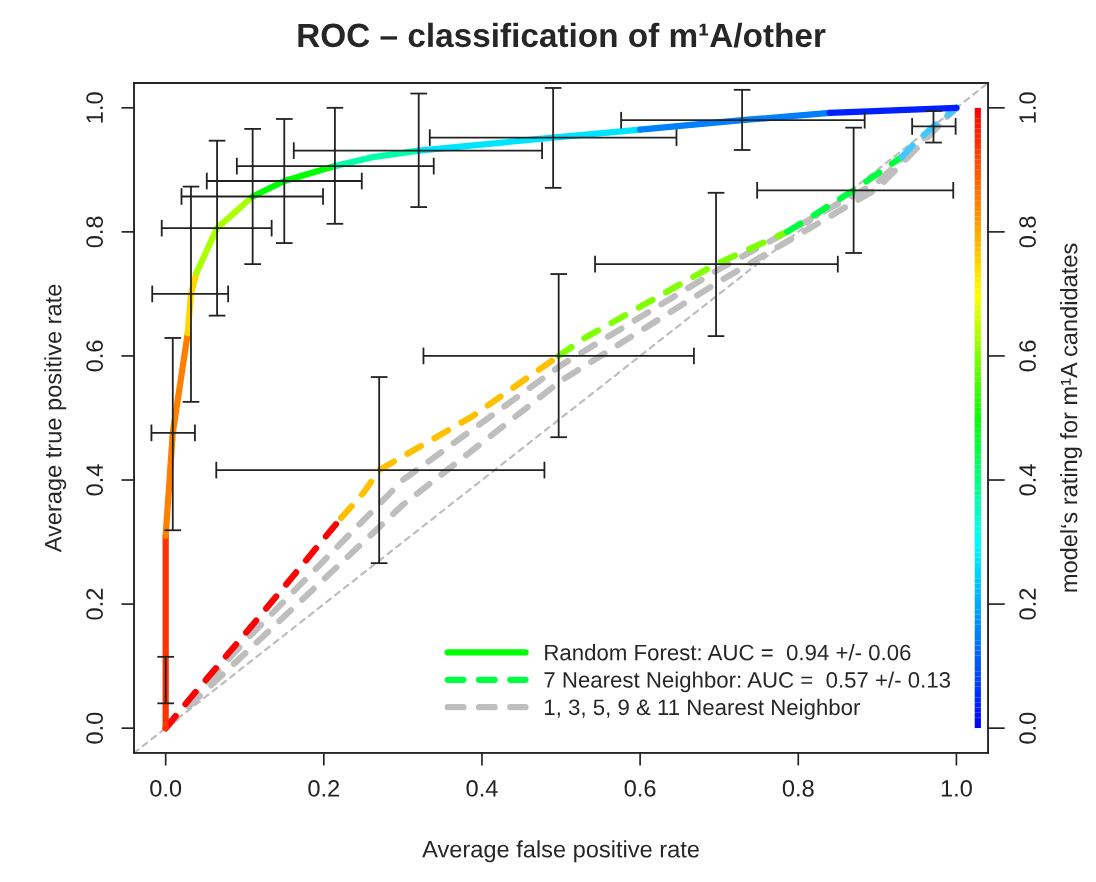 This screenshot has height=882, width=1096. Describe the element at coordinates (1027, 604) in the screenshot. I see `y2-tick-label: 0.2` at that location.